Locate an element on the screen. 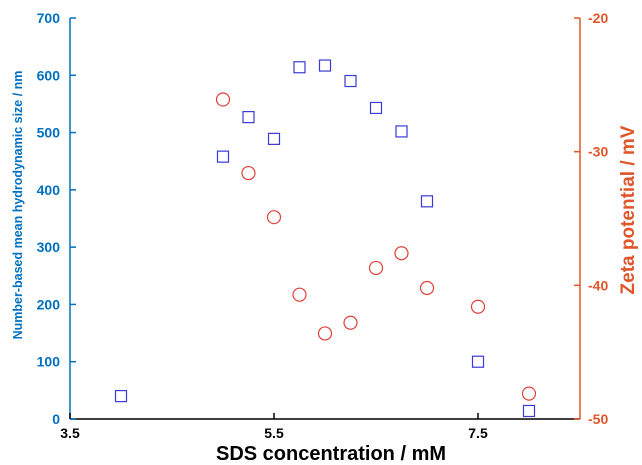 Image resolution: width=642 pixels, height=465 pixels. right-y-tick-label: -30 is located at coordinates (598, 152).